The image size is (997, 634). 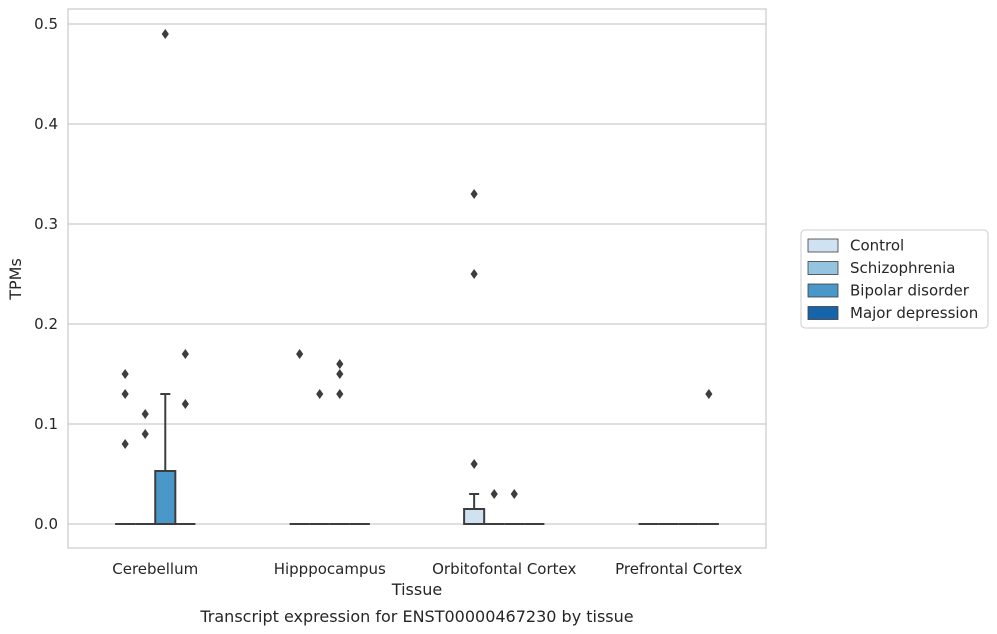 What do you see at coordinates (46, 224) in the screenshot?
I see `y-tick-label: 0.3` at bounding box center [46, 224].